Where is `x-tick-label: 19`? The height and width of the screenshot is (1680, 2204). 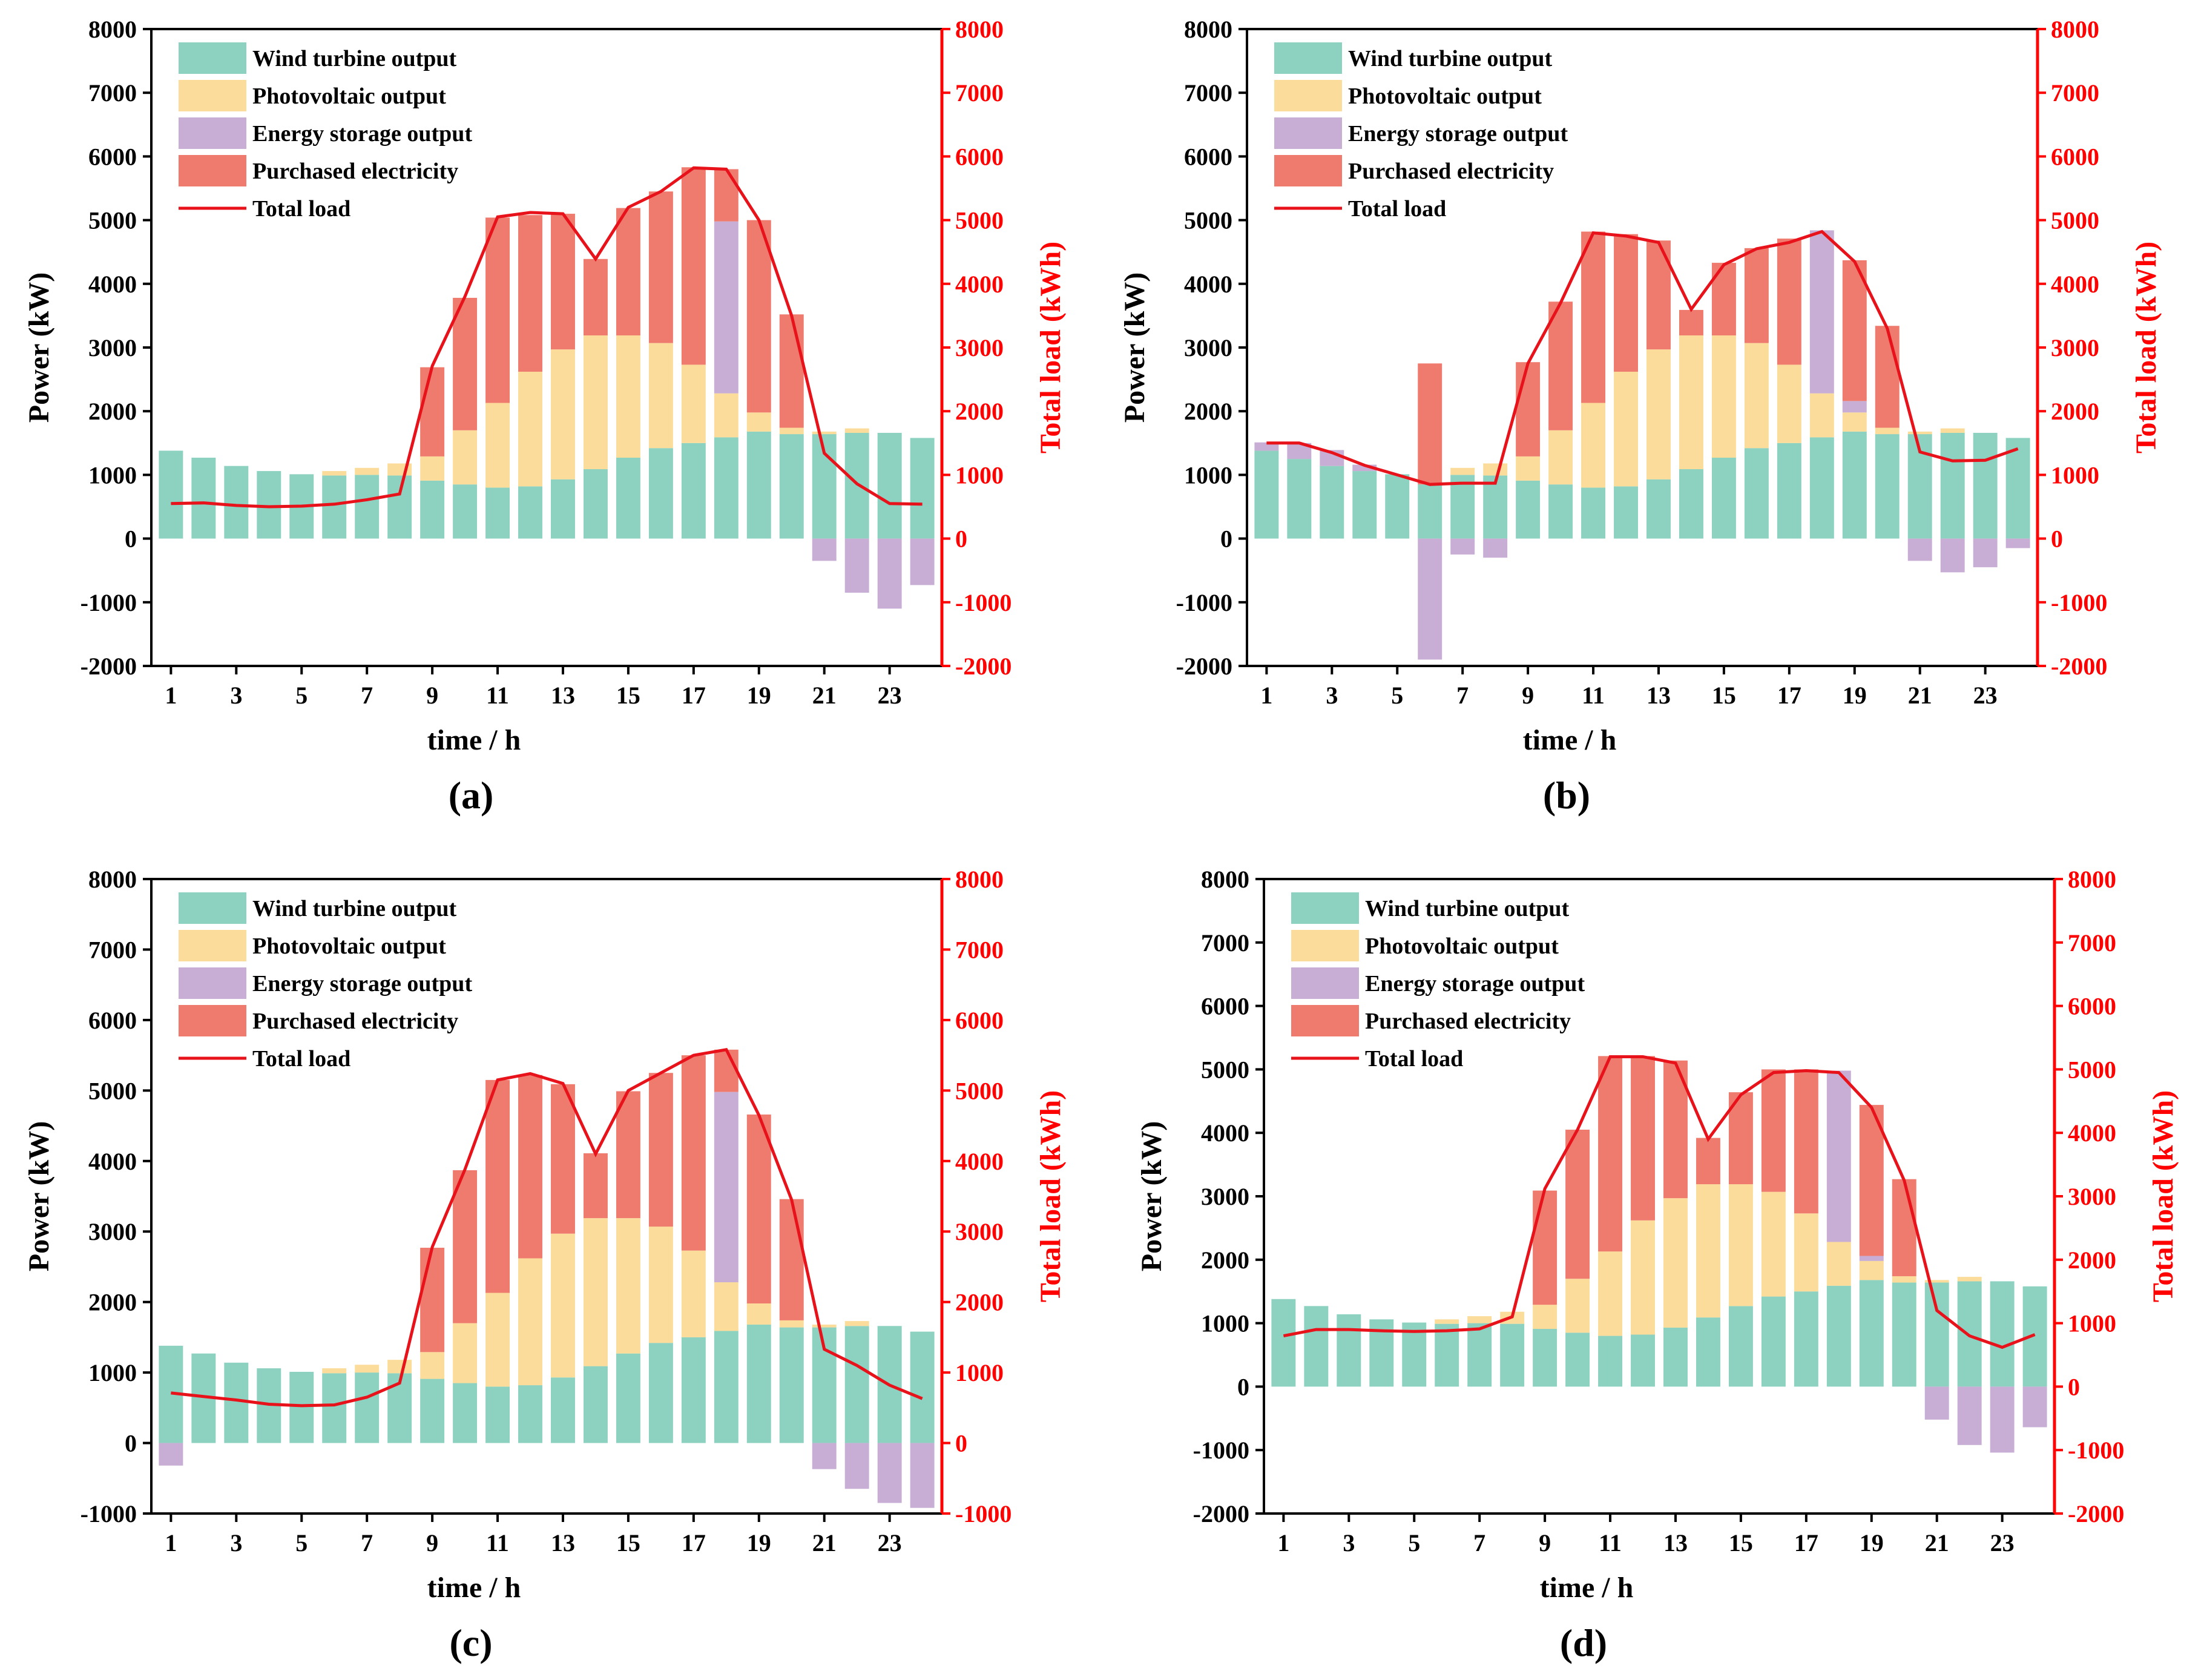
x-tick-label: 19 is located at coordinates (759, 1542).